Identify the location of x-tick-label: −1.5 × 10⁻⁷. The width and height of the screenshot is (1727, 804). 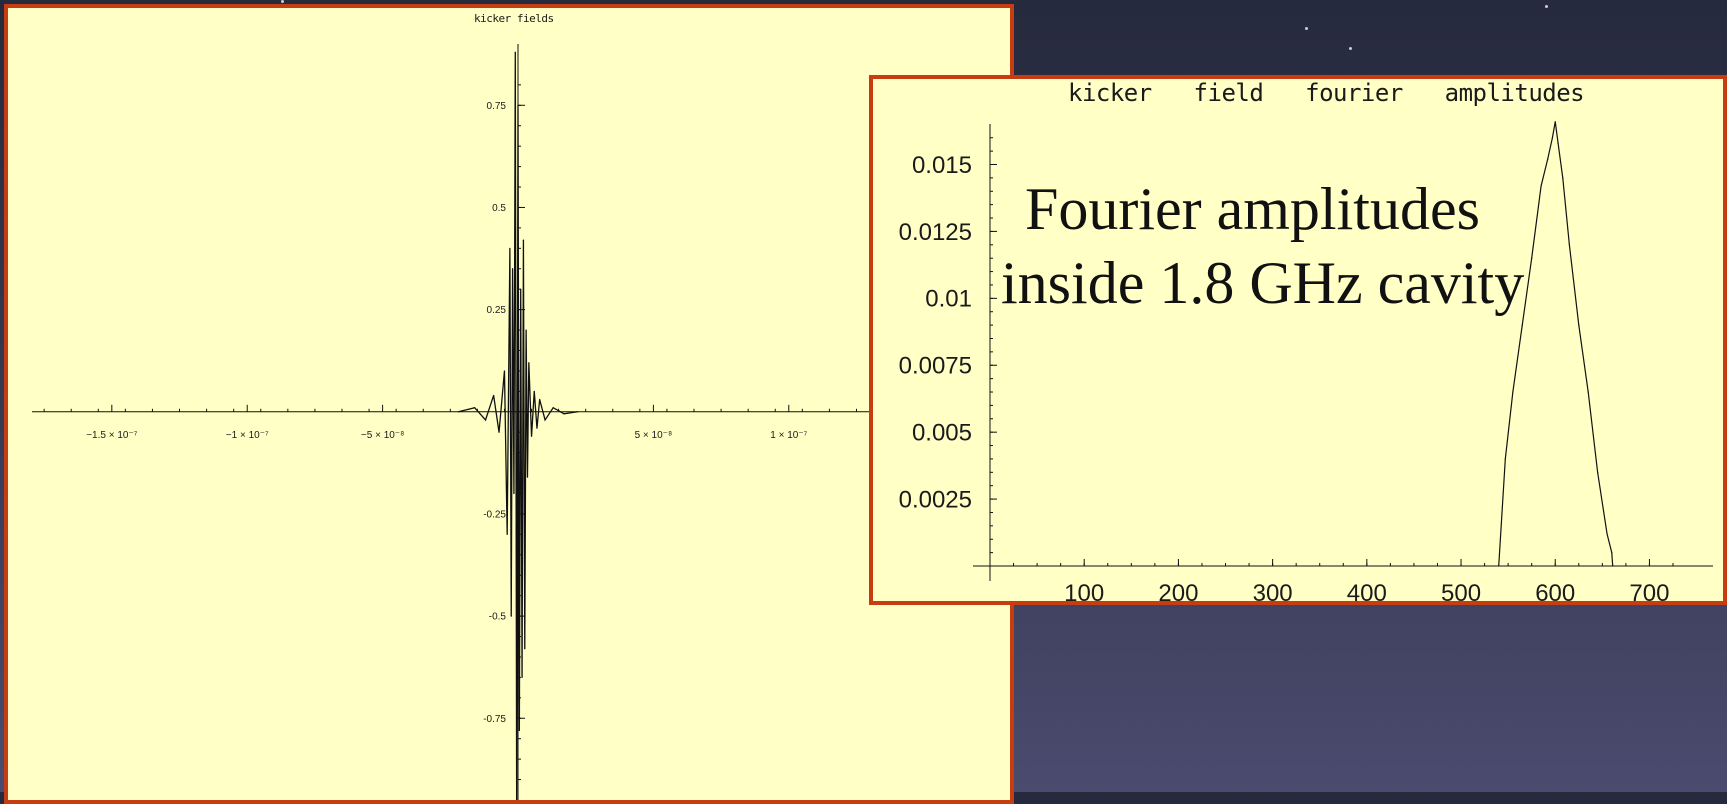
(112, 435).